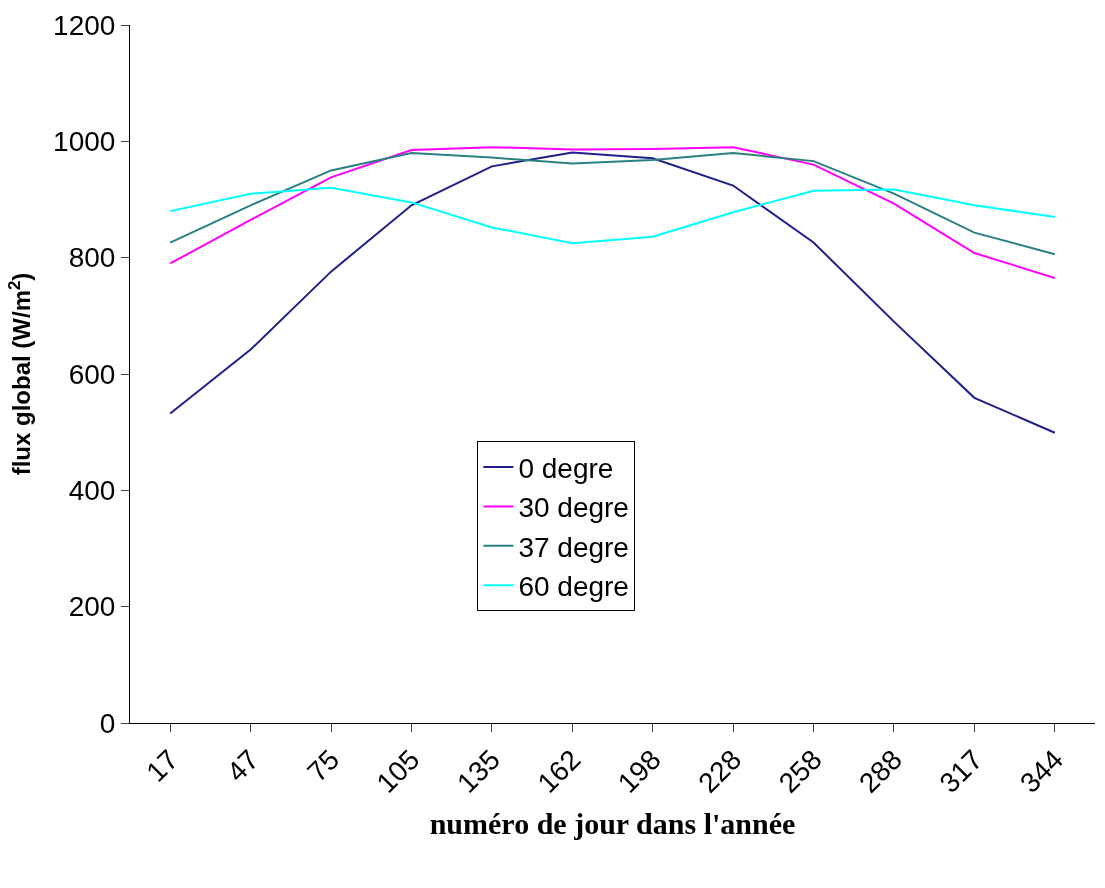  What do you see at coordinates (573, 587) in the screenshot?
I see `legend-label: 60 degre` at bounding box center [573, 587].